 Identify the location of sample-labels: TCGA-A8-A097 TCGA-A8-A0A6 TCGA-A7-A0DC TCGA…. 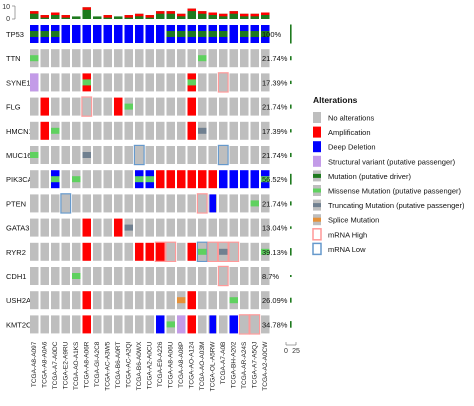
(150, 366).